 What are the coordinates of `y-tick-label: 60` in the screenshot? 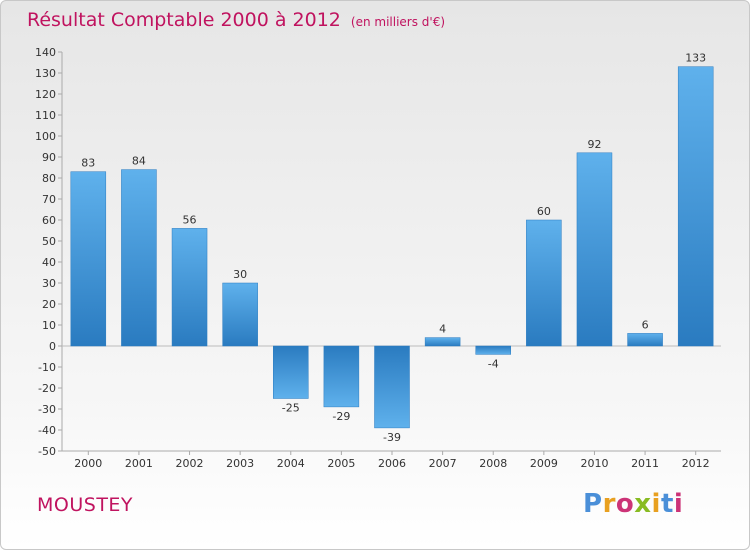 It's located at (49, 220).